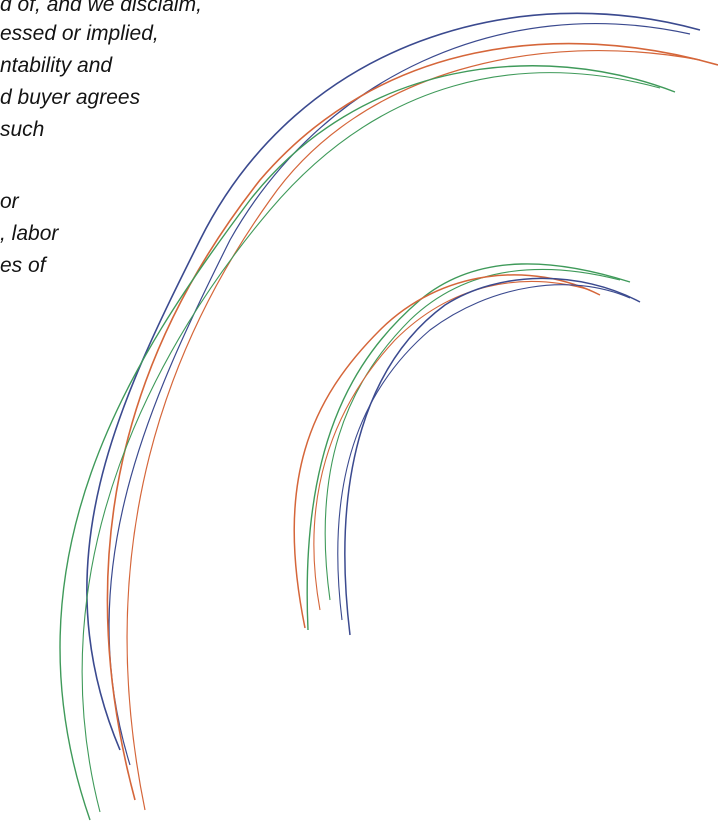  Describe the element at coordinates (101, 8) in the screenshot. I see `text-line-1: d of, and we disclaim,` at that location.